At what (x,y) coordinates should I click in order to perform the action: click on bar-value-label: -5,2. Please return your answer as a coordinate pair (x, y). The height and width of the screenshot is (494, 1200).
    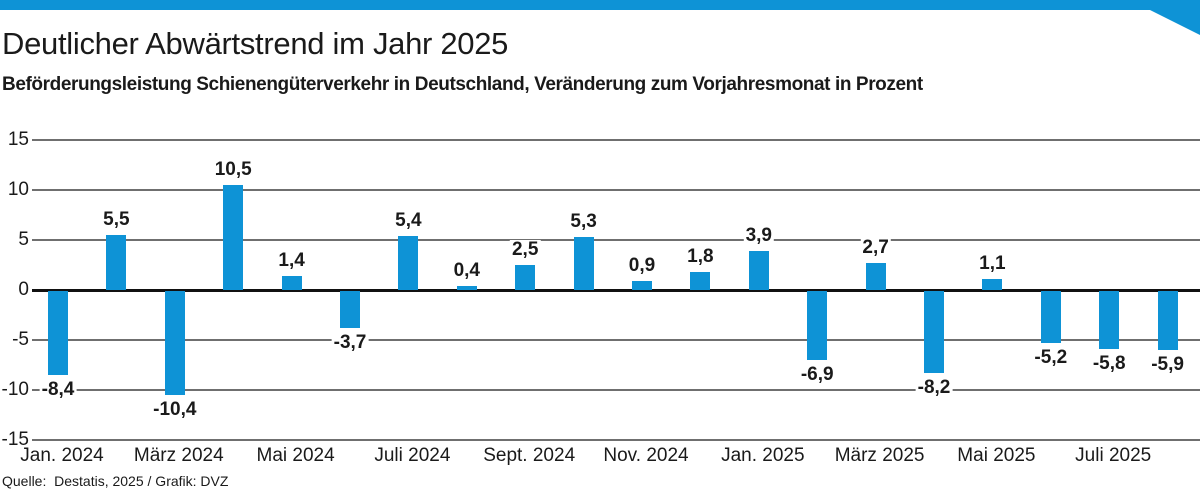
    Looking at the image, I should click on (1051, 357).